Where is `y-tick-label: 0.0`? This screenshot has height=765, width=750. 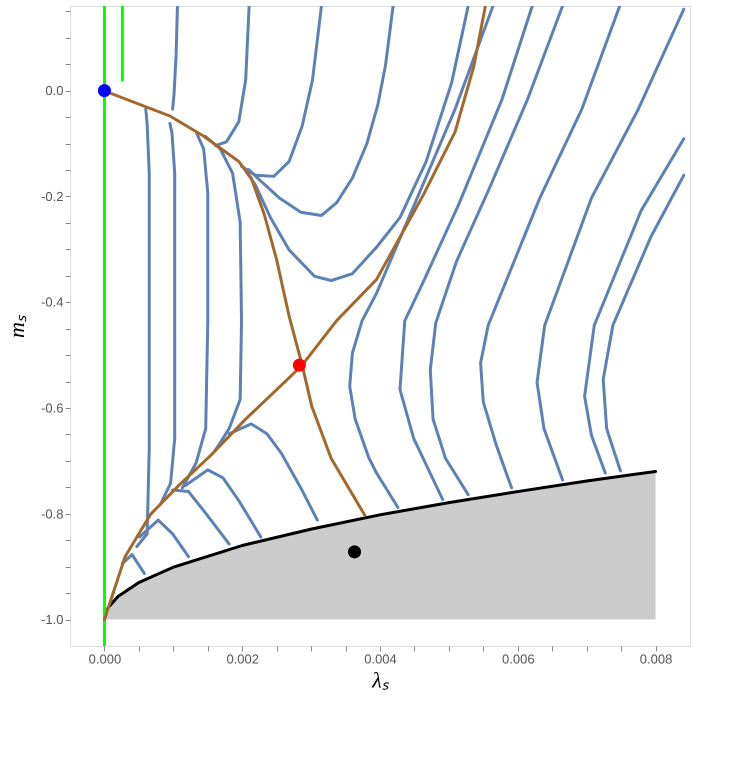
y-tick-label: 0.0 is located at coordinates (54, 90).